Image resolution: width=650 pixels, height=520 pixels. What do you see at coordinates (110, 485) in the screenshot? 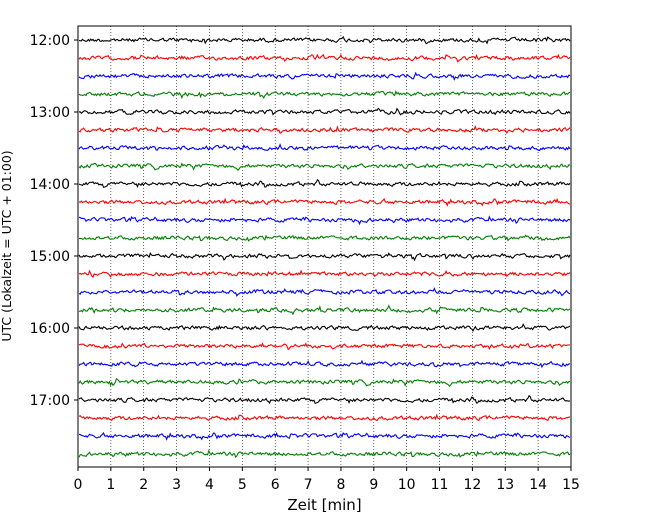
I see `x-tick-label: 1` at bounding box center [110, 485].